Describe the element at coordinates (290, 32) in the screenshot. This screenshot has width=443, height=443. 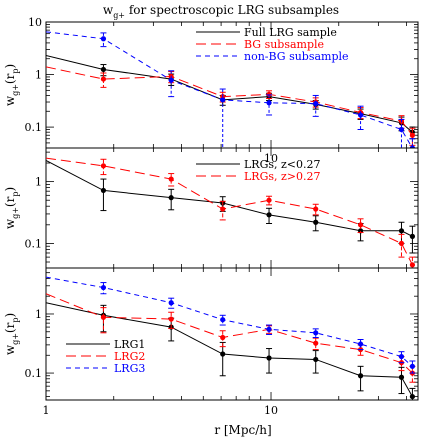
I see `legend-label: Full LRG sample` at that location.